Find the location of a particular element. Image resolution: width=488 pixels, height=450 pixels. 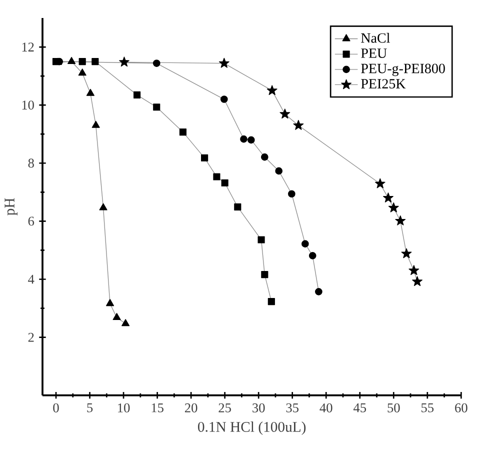

x-tick-label: 40 is located at coordinates (326, 407).